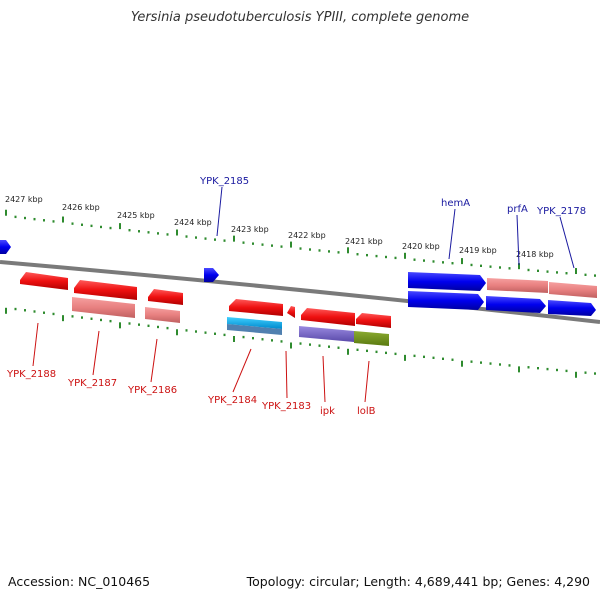 Image resolution: width=600 pixels, height=600 pixels. I want to click on gene-partial-left, so click(5, 247).